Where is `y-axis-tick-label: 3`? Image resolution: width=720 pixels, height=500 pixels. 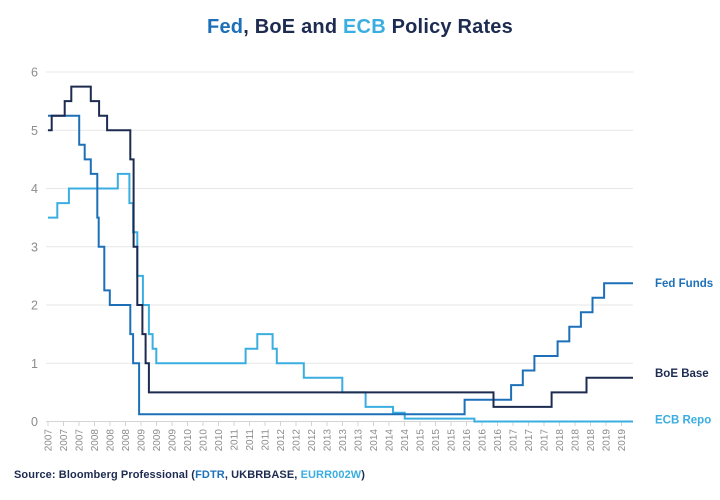 y-axis-tick-label: 3 is located at coordinates (34, 247).